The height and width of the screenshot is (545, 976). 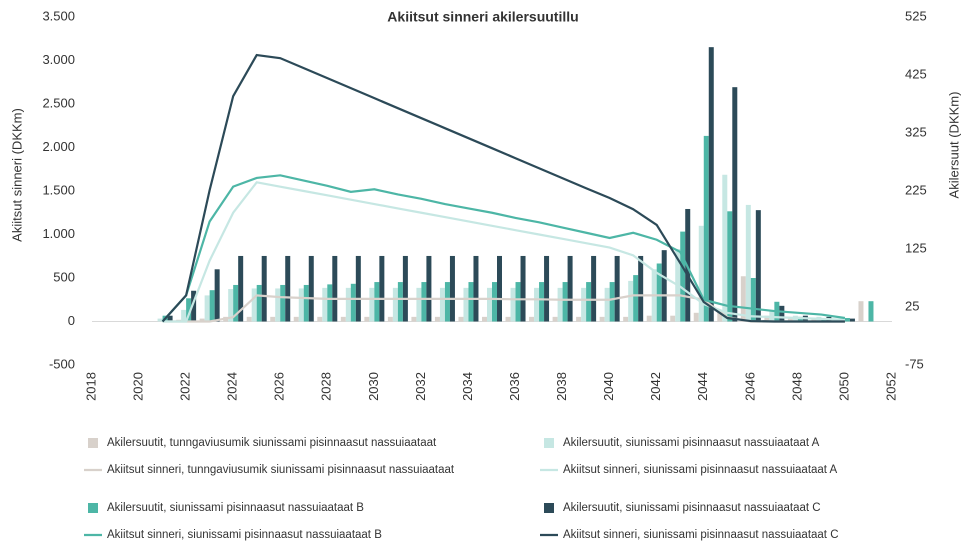 I want to click on x-tick-label: 2036, so click(x=514, y=386).